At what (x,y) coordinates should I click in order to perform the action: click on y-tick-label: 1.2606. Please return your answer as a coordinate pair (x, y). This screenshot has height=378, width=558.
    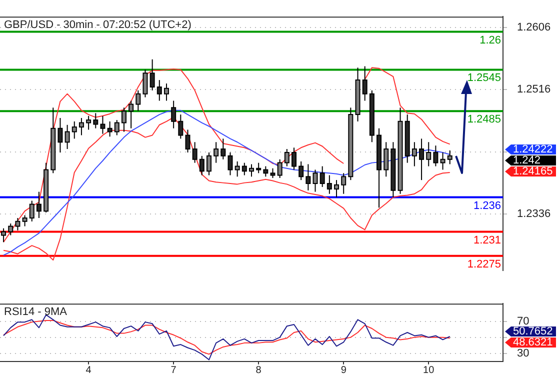
    Looking at the image, I should click on (534, 28).